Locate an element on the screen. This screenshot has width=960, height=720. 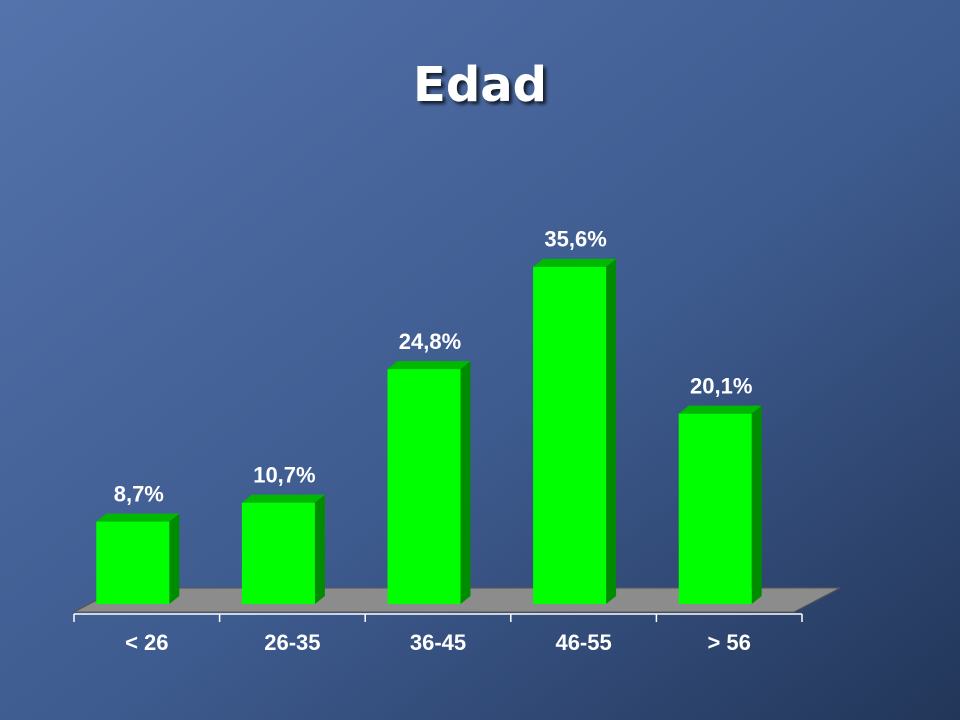
x-tick-label: < 26 is located at coordinates (146, 642).